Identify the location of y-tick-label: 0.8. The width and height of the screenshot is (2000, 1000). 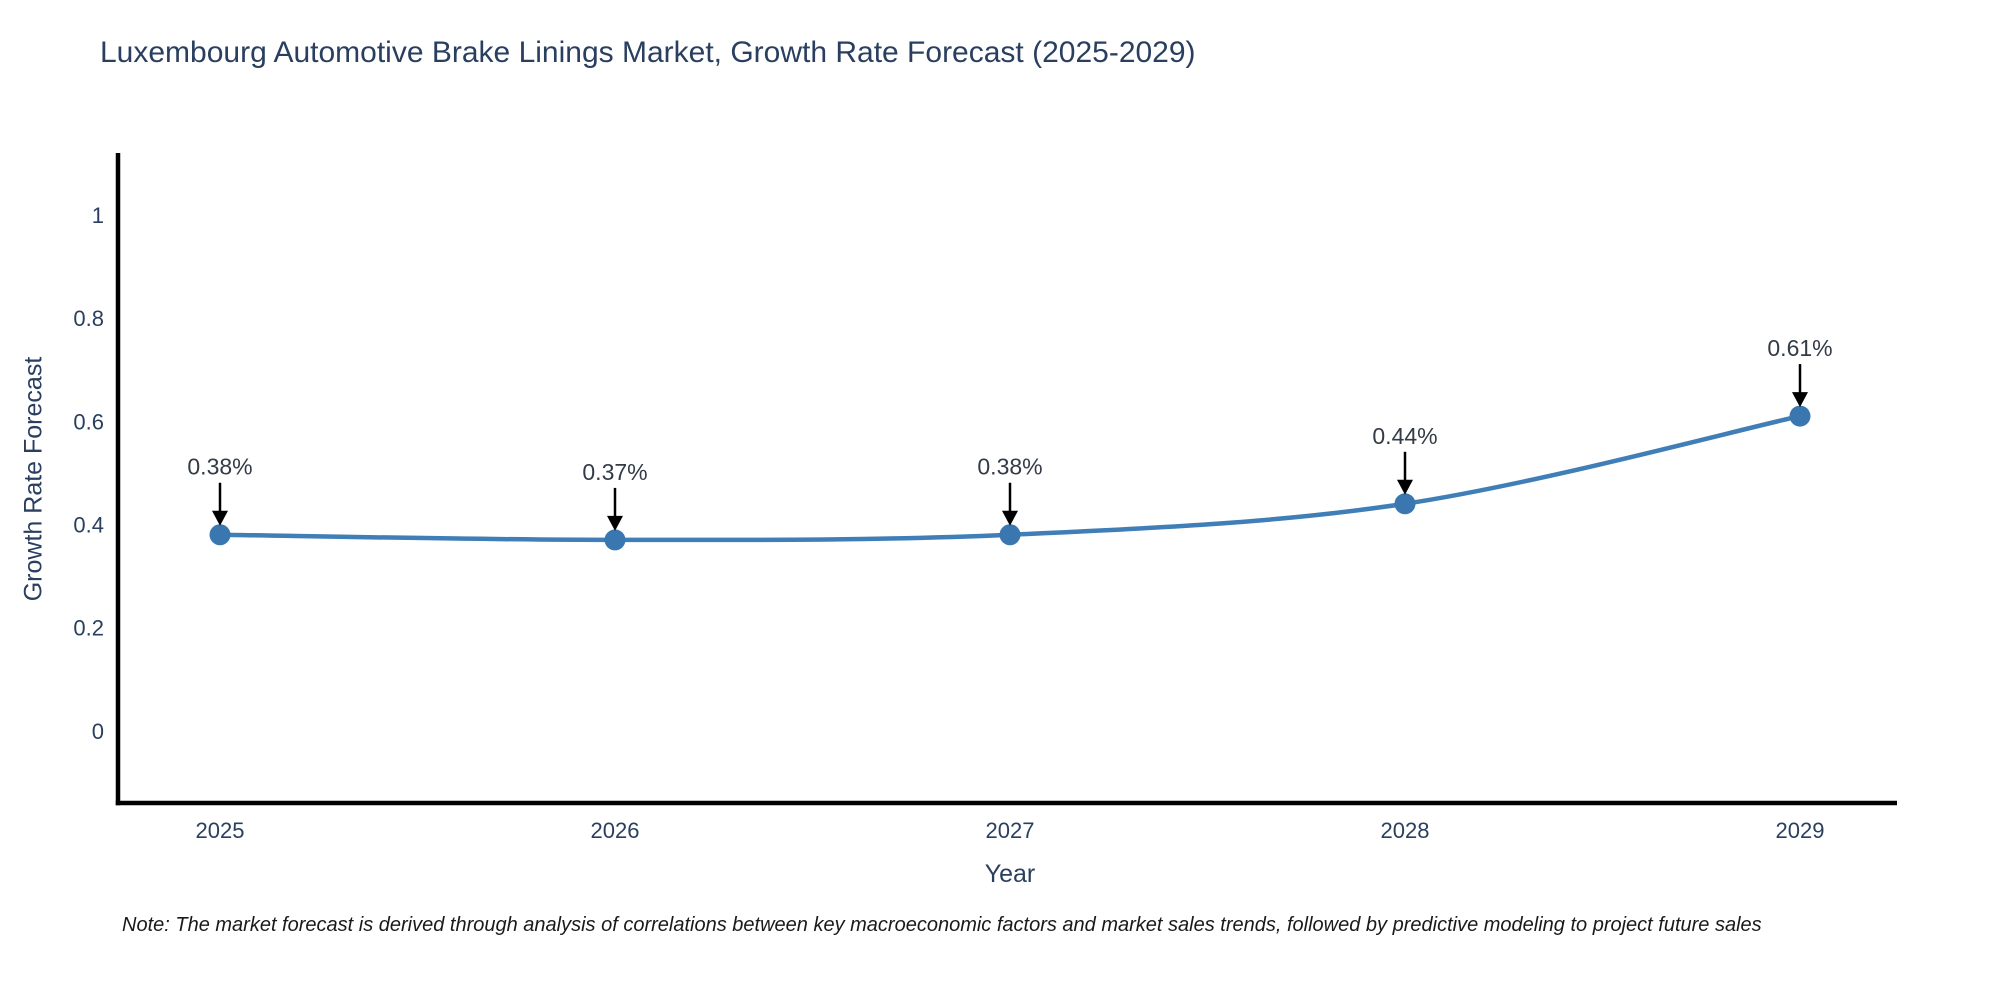
(88, 318).